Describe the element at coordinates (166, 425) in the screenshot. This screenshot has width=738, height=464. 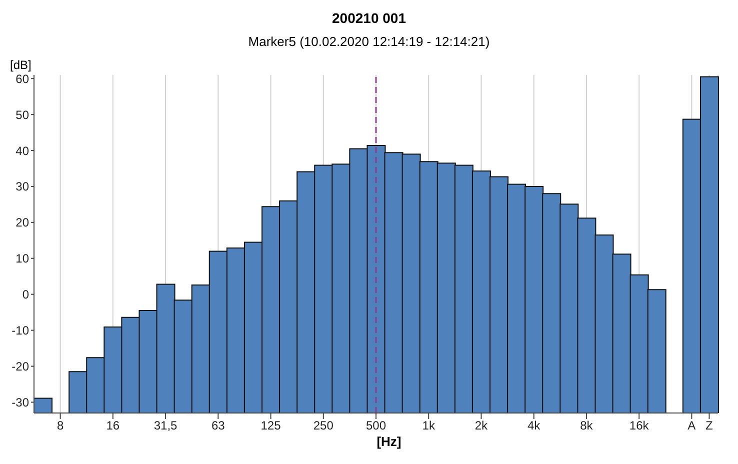
I see `x-tick-label: 31,5` at that location.